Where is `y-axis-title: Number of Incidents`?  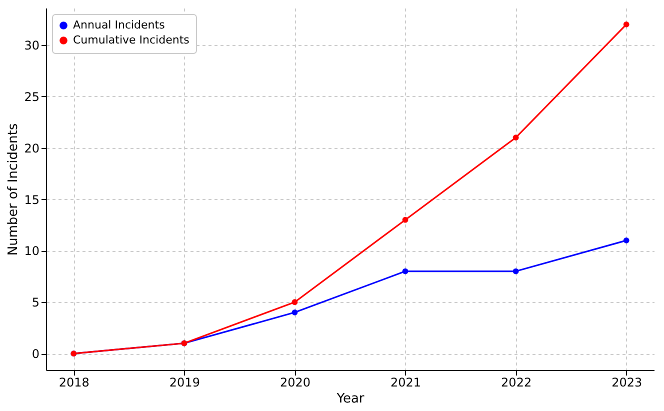
y-axis-title: Number of Incidents is located at coordinates (14, 189).